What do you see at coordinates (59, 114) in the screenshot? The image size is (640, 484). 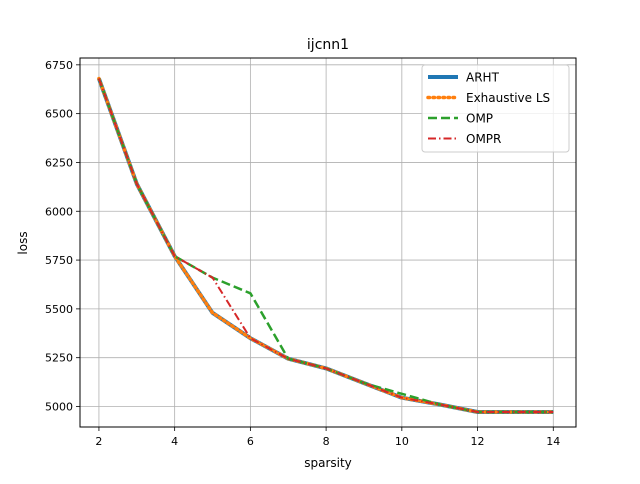 I see `y-tick-label: 6500` at bounding box center [59, 114].